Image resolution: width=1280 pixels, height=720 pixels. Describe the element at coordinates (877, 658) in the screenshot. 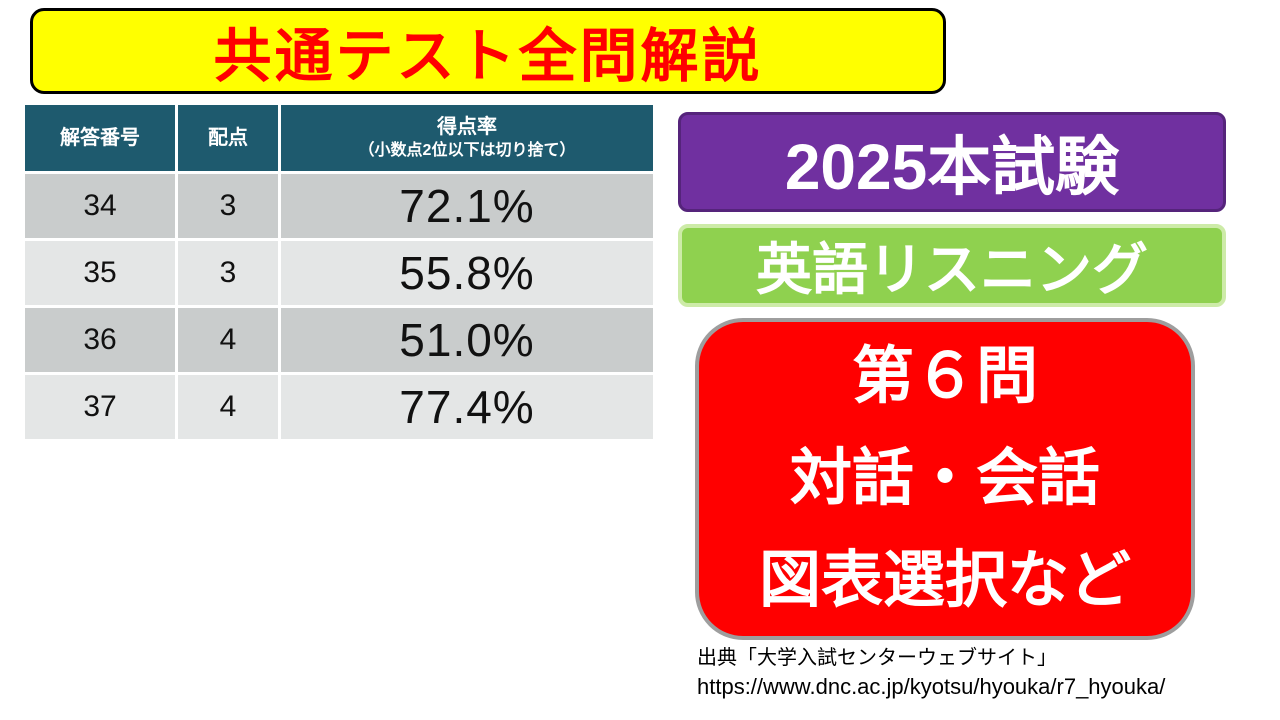

I see `source-text: 出典「大学入試センターウェブサイト」` at that location.